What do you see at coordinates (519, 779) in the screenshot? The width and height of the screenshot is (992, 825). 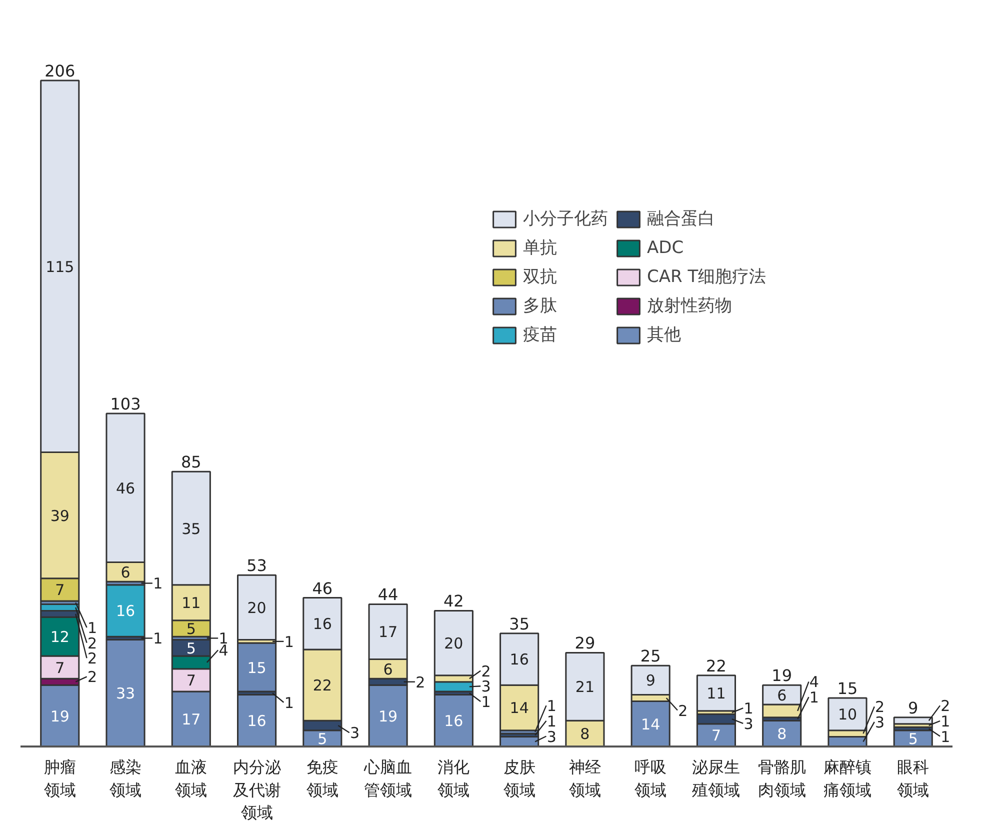 I see `x-tick-label: 皮肤领域` at bounding box center [519, 779].